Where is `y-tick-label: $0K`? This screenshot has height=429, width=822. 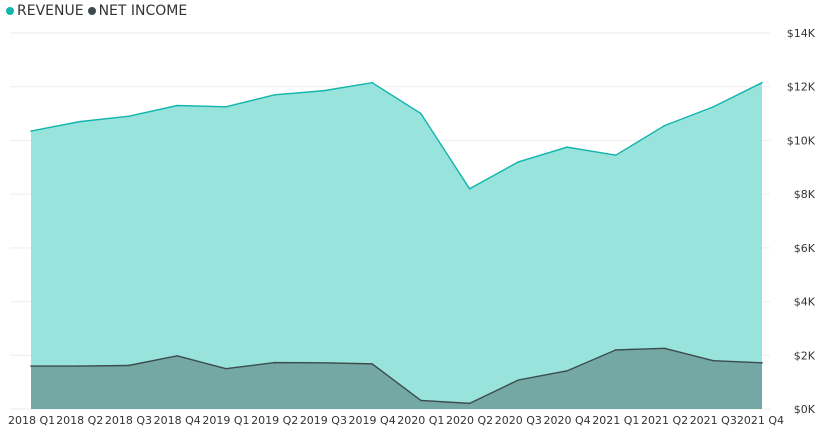
y-tick-label: $0K is located at coordinates (805, 409).